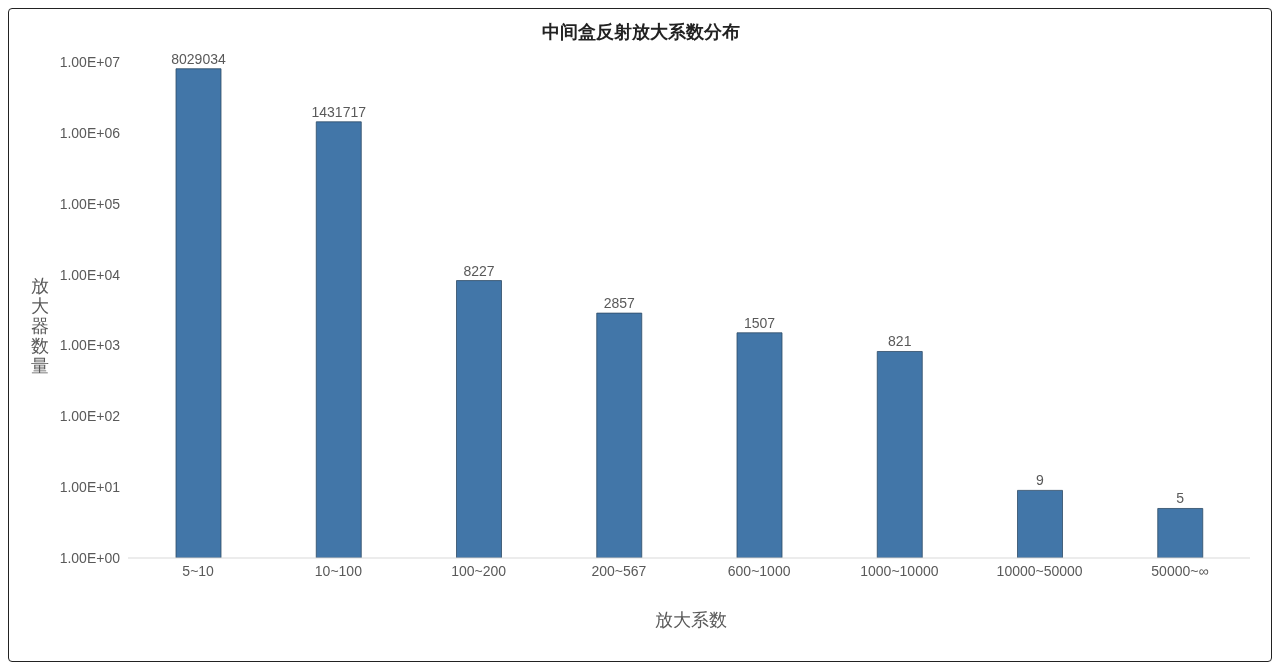 The width and height of the screenshot is (1280, 670). I want to click on data-label: 1507, so click(759, 322).